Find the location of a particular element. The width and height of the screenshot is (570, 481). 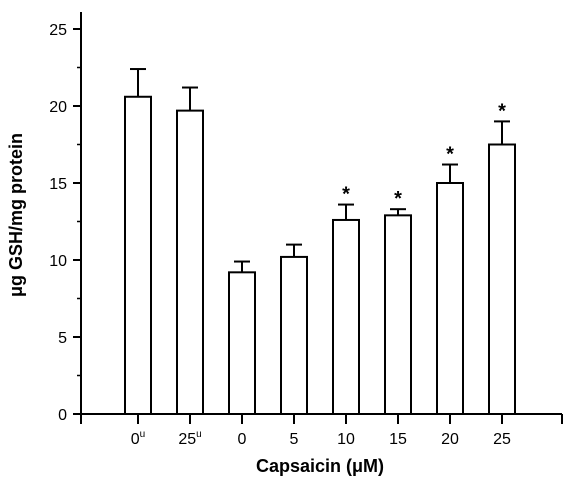

y-tick-label: 0 is located at coordinates (62, 415).